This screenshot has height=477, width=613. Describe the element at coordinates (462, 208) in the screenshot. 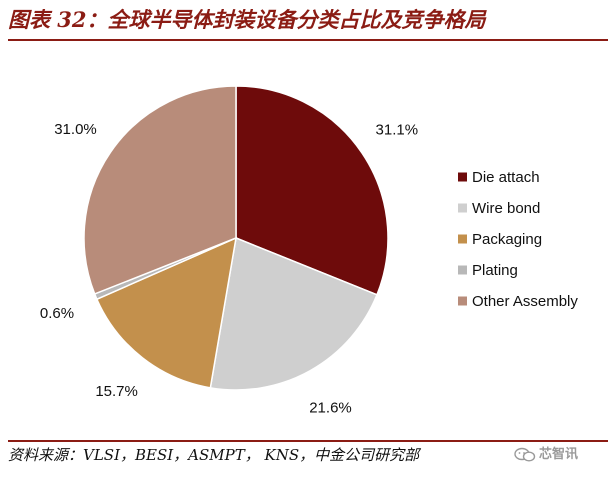

I see `legend-swatch-wire-bond` at that location.